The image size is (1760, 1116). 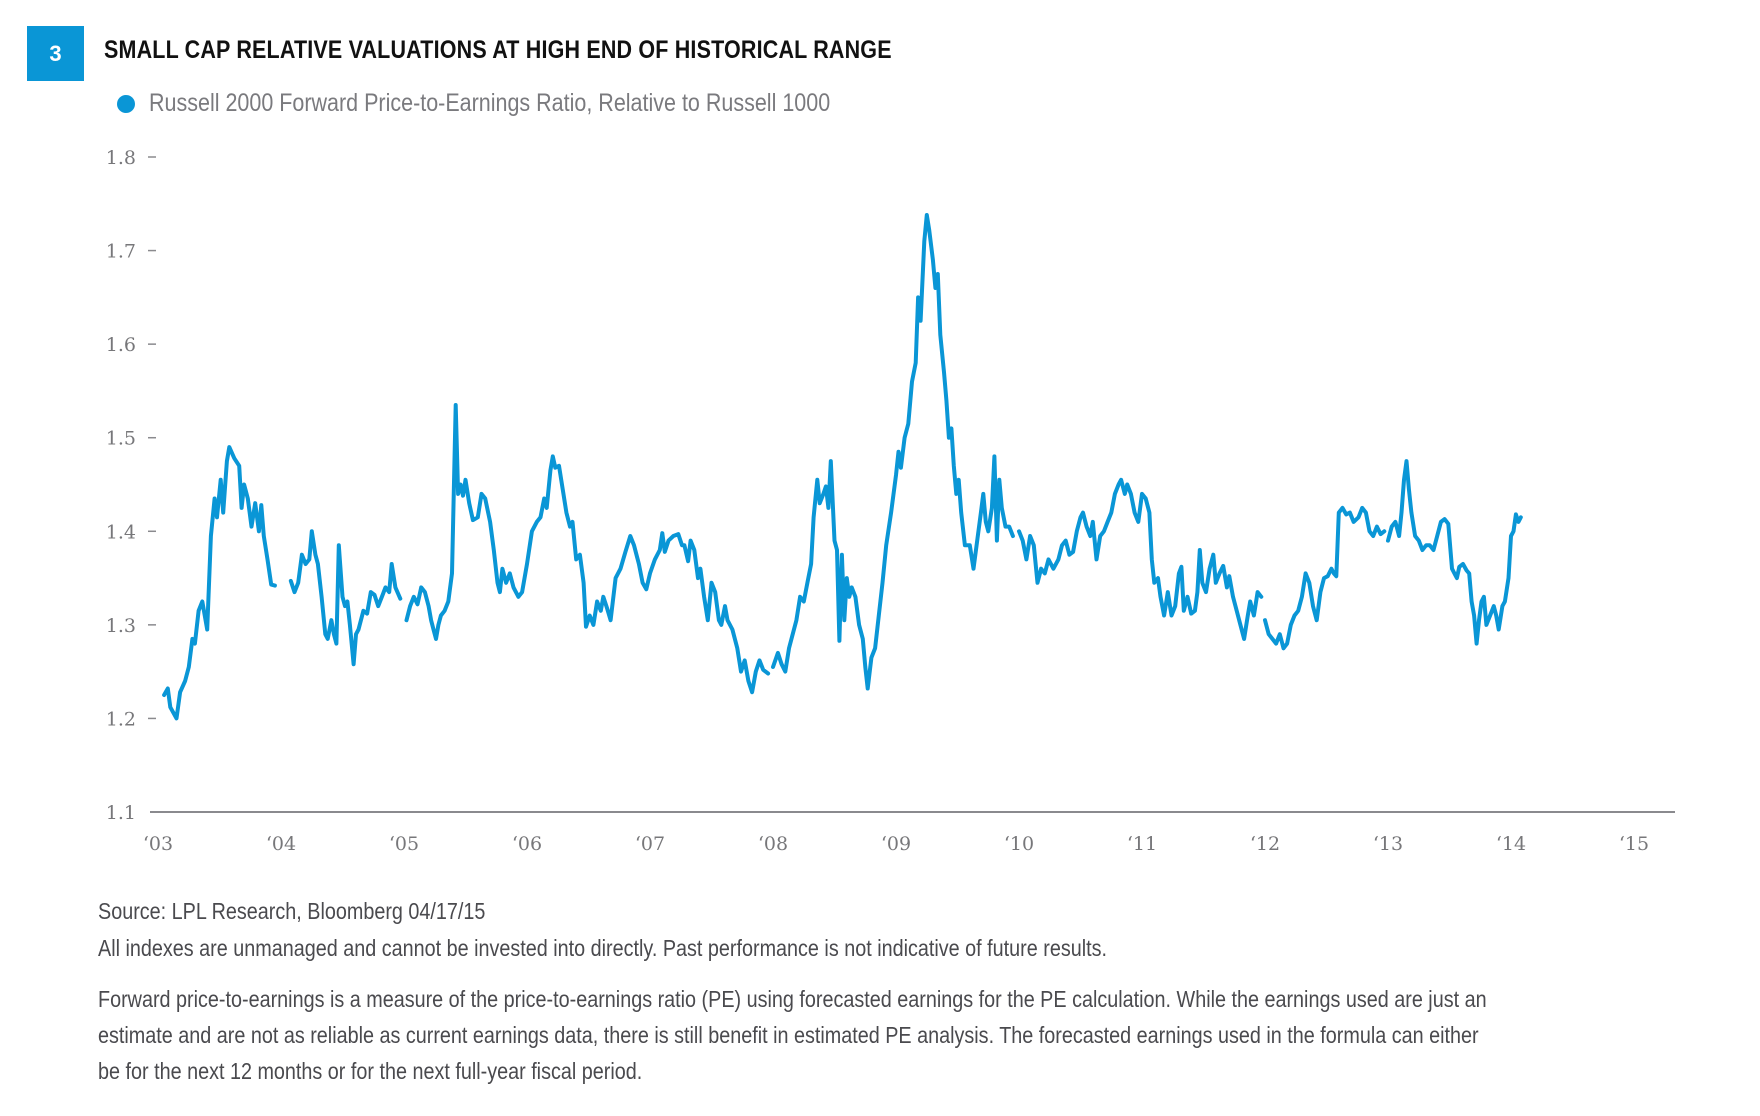 What do you see at coordinates (121, 345) in the screenshot?
I see `y-tick-label: 1.6` at bounding box center [121, 345].